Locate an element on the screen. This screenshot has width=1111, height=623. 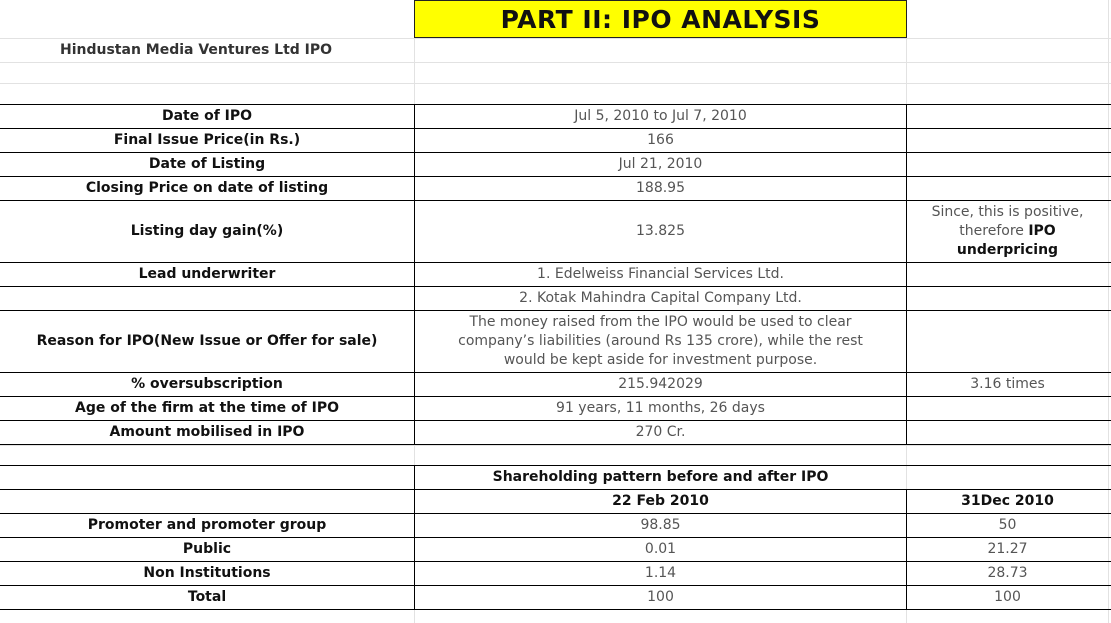
column-header-before: 22 Feb 2010 is located at coordinates (660, 501).